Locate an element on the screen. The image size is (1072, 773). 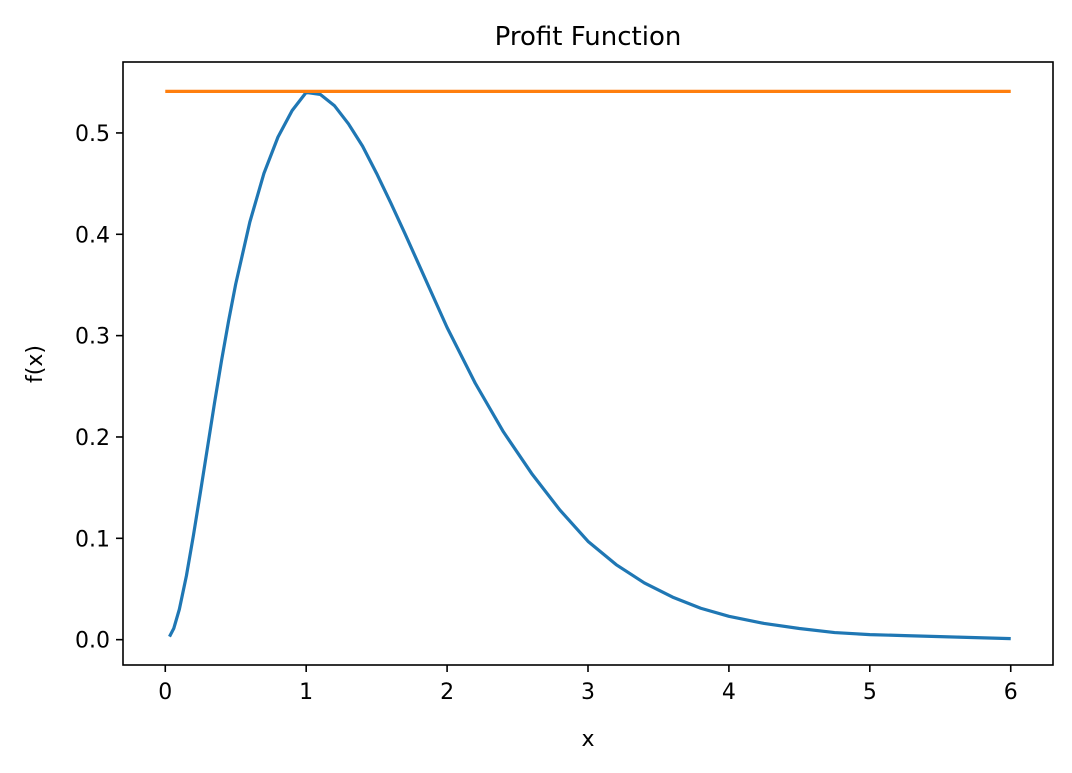
x-tick-label: 3 is located at coordinates (588, 692).